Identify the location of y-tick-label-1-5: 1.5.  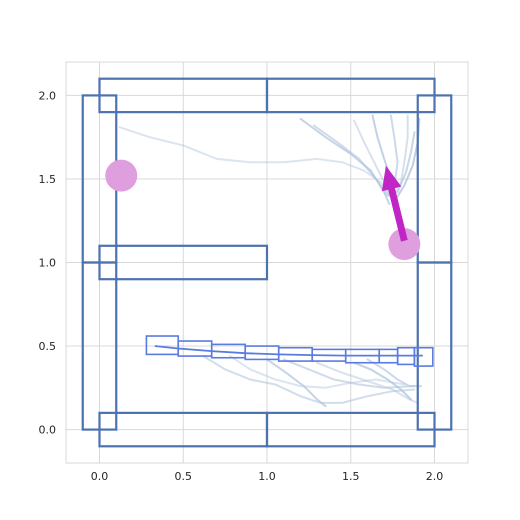
(48, 179).